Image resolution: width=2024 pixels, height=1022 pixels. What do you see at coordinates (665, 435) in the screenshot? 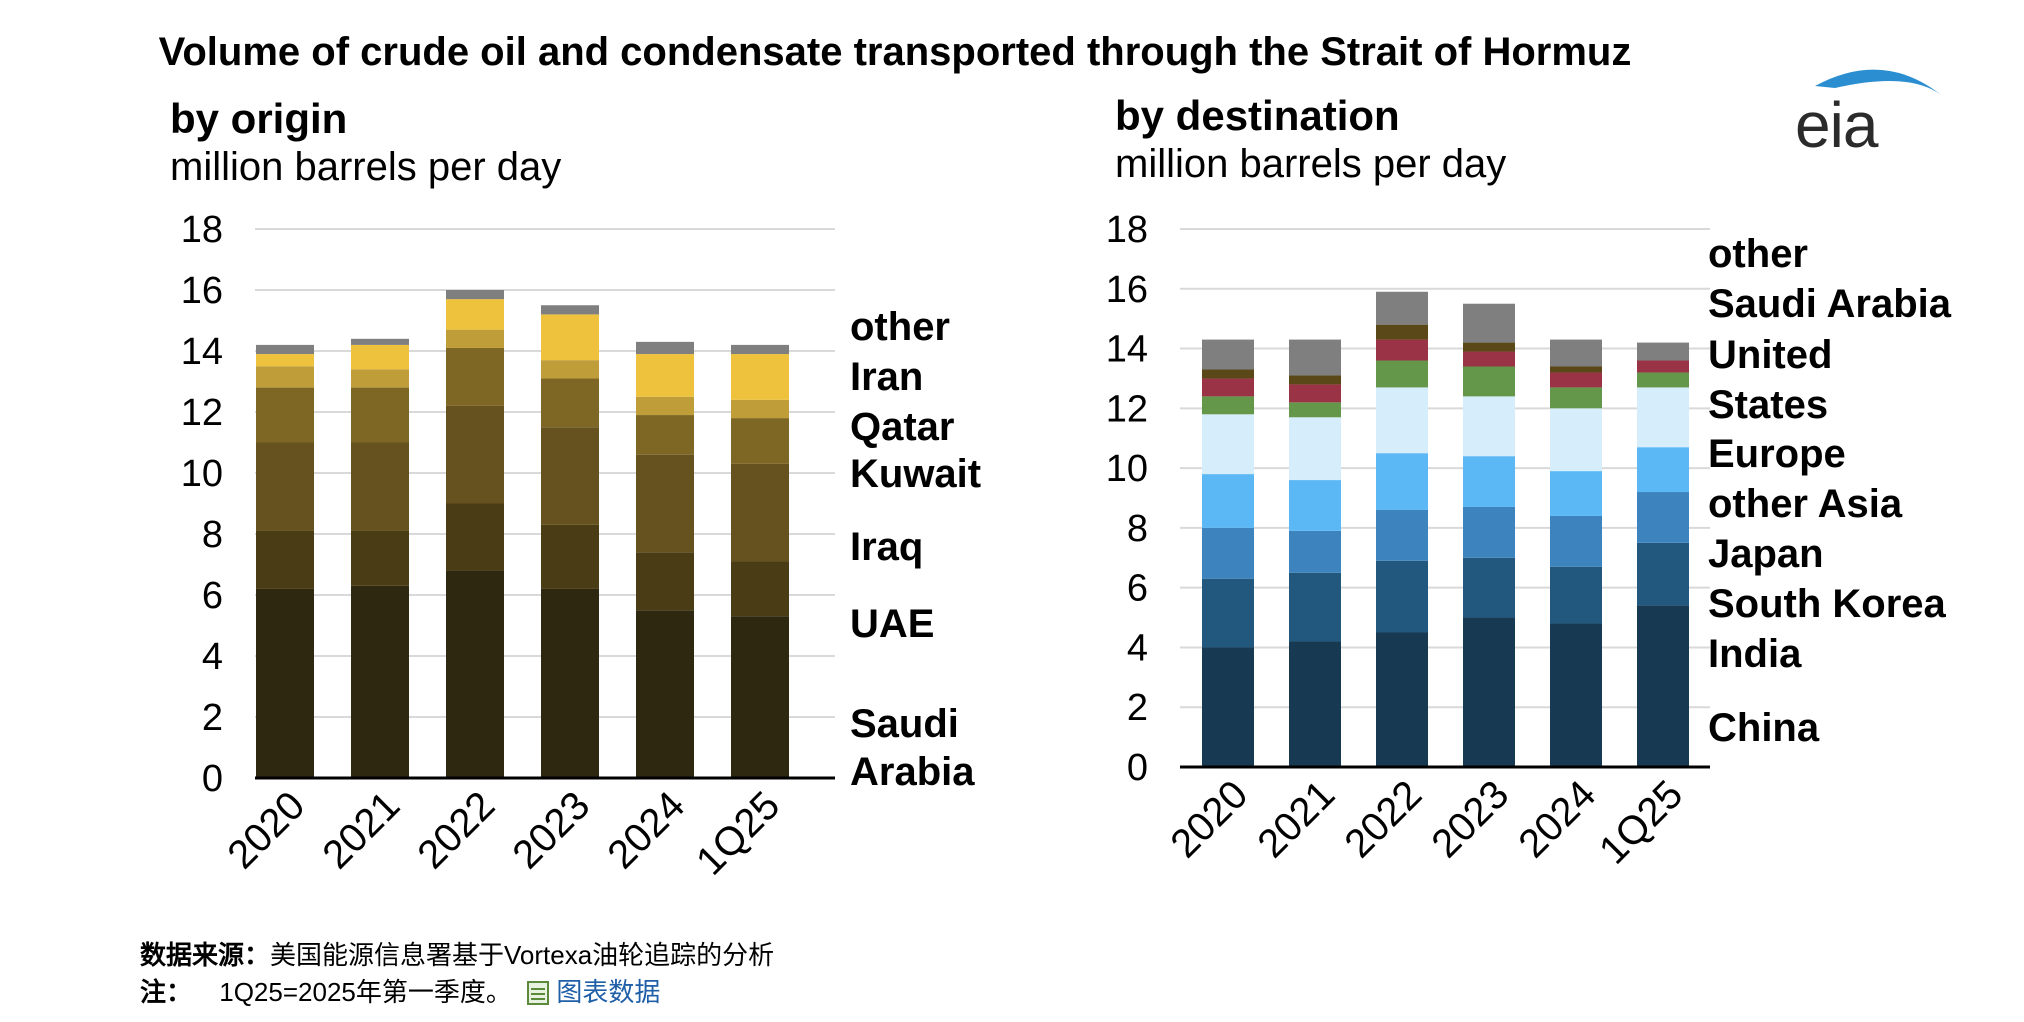
I see `origin-bar-kuwait-2024` at bounding box center [665, 435].